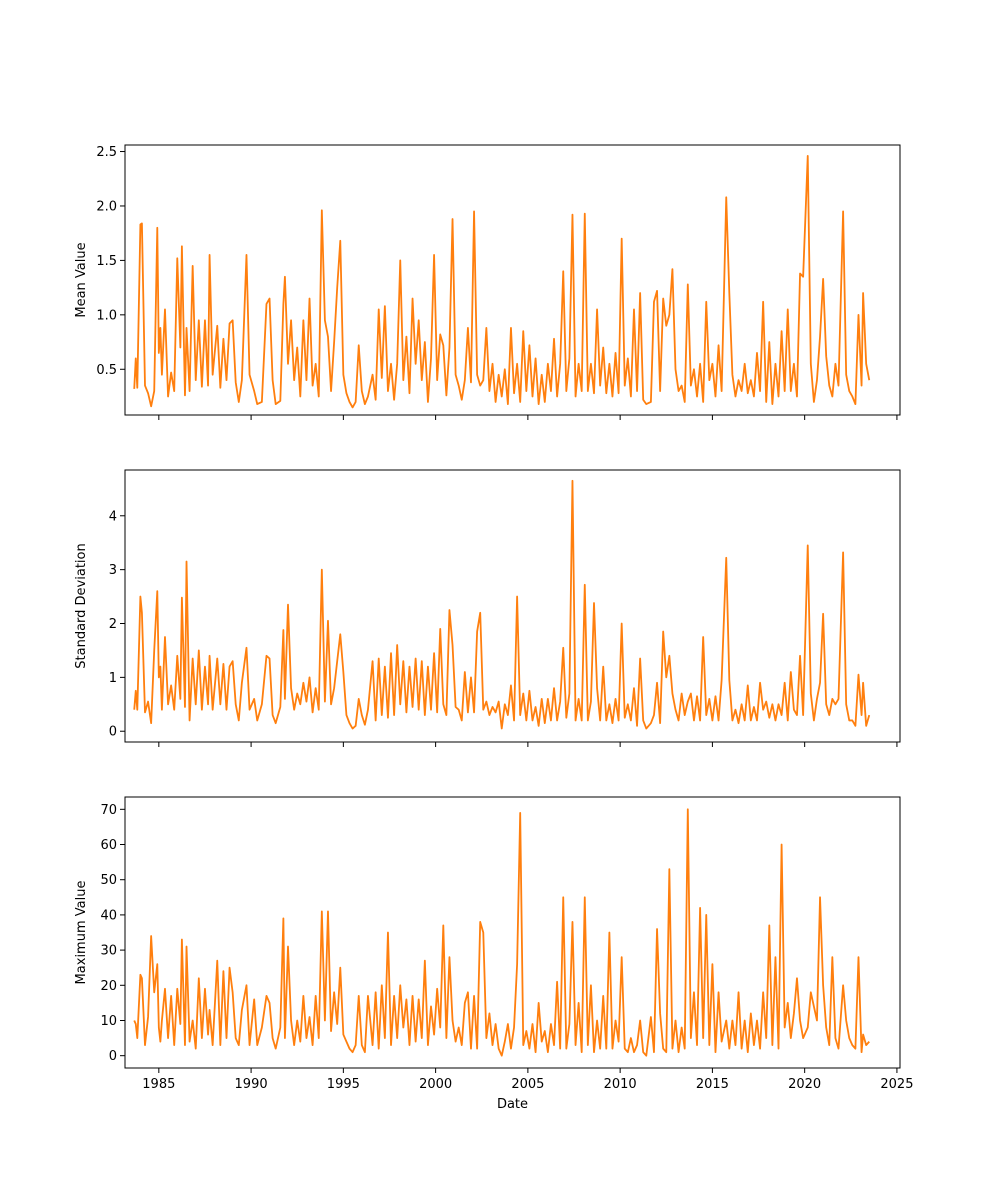 This screenshot has height=1204, width=1000. What do you see at coordinates (113, 516) in the screenshot?
I see `y-tick-label: 4` at bounding box center [113, 516].